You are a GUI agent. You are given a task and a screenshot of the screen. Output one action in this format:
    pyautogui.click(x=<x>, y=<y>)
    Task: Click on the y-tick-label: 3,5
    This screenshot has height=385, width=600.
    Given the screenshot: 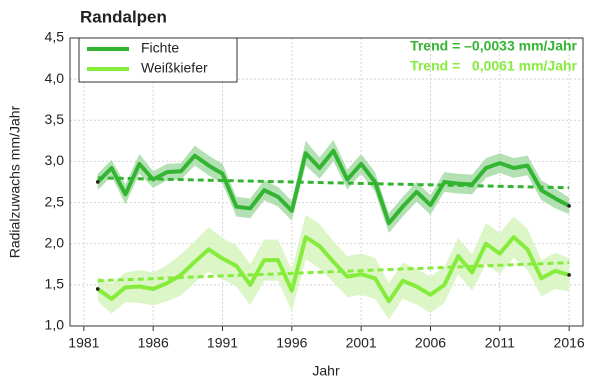 What is the action you would take?
    pyautogui.click(x=55, y=119)
    